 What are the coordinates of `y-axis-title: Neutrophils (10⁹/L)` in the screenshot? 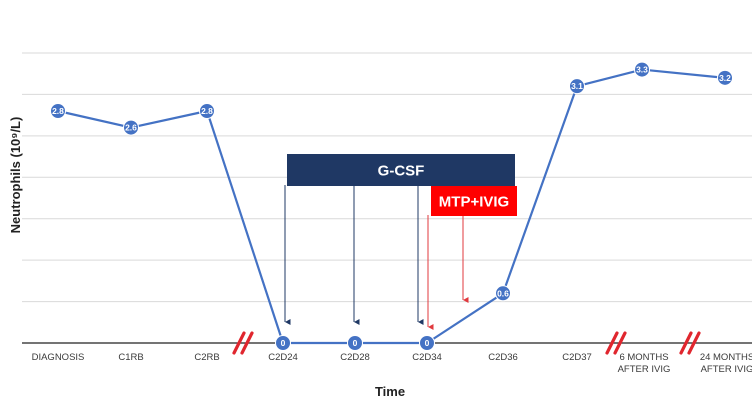 It's located at (15, 175).